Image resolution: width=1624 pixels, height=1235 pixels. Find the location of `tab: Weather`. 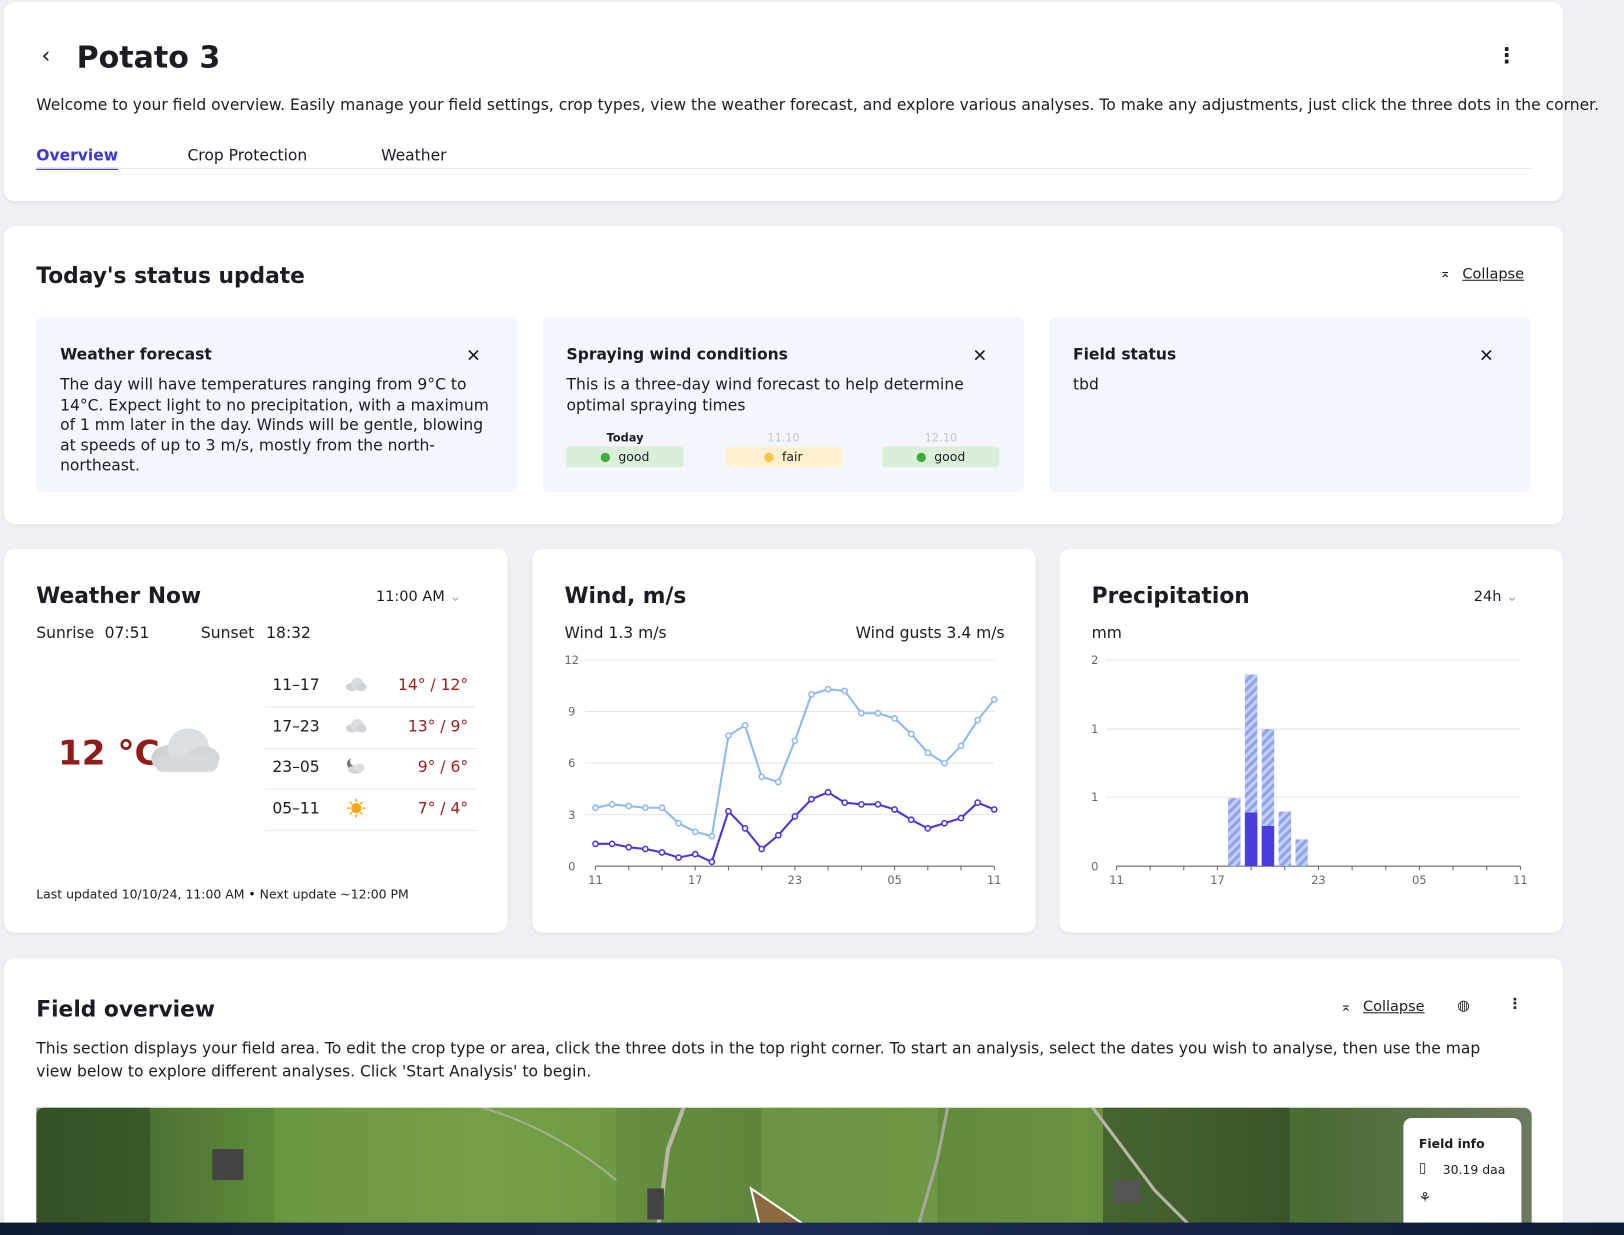

tab: Weather is located at coordinates (414, 155).